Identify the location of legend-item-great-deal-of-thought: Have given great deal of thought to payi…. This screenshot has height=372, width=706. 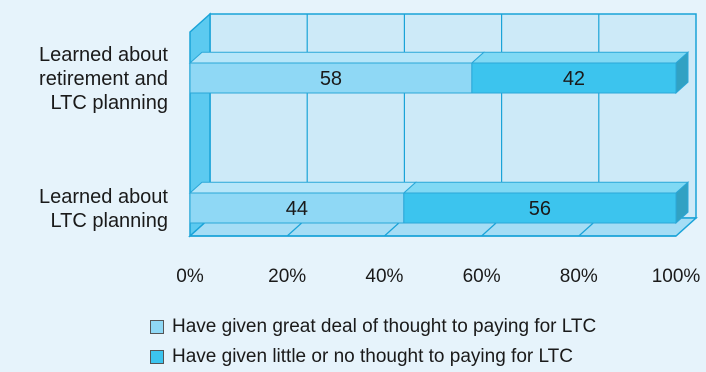
(373, 327).